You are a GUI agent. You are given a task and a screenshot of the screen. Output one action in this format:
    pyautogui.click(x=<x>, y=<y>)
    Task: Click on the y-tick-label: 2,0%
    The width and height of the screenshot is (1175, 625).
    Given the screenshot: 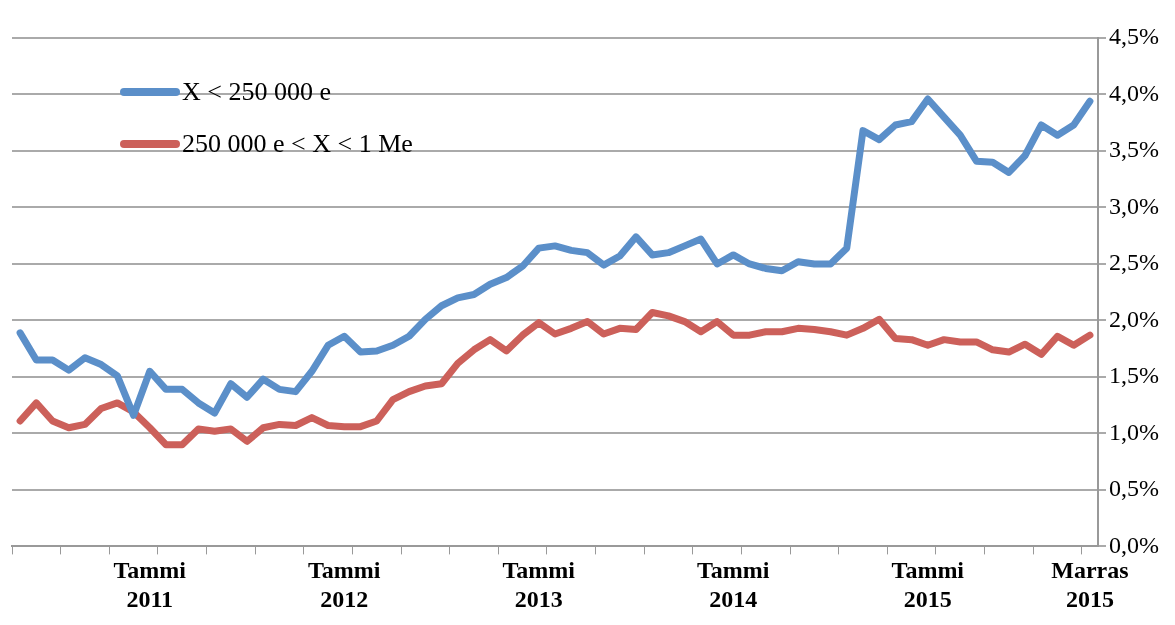 What is the action you would take?
    pyautogui.click(x=1134, y=318)
    